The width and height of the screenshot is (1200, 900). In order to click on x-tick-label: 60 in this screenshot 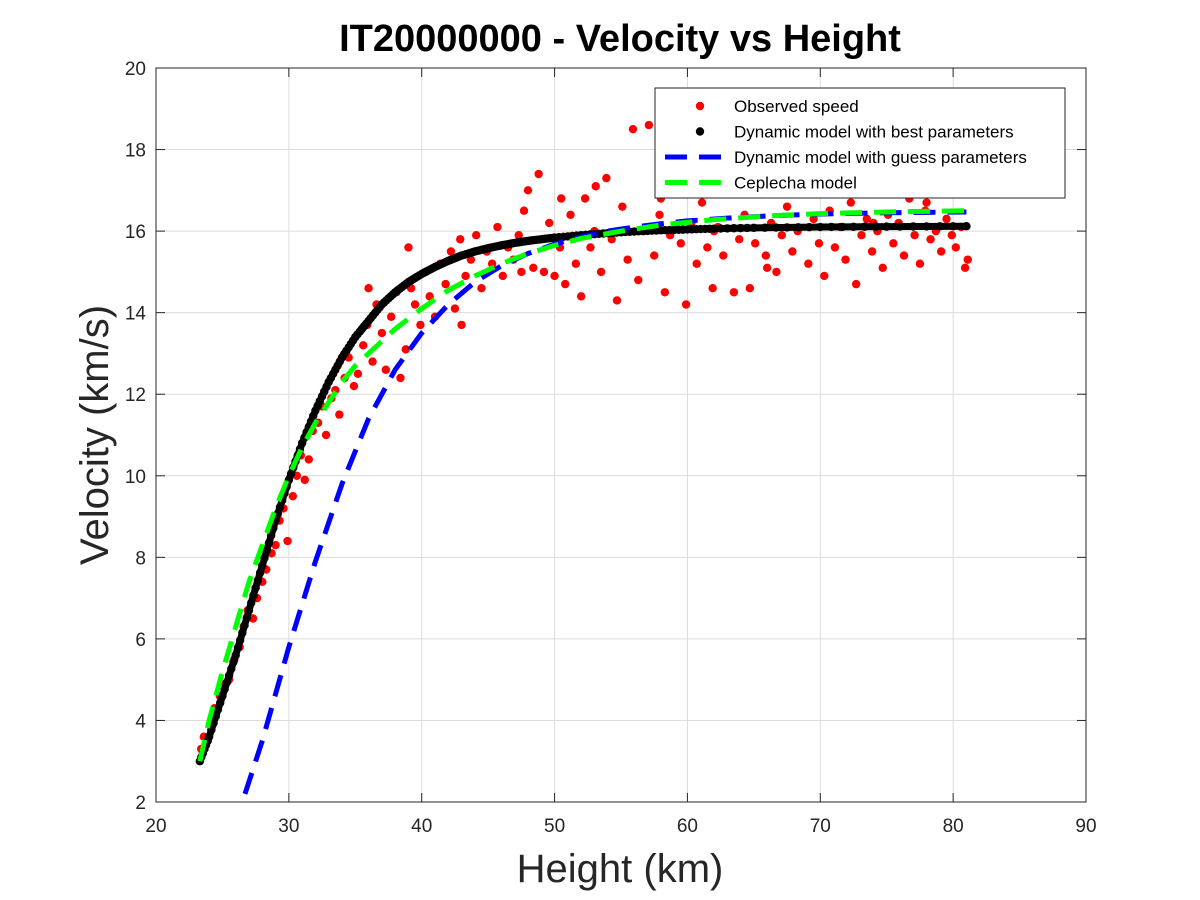, I will do `click(687, 826)`.